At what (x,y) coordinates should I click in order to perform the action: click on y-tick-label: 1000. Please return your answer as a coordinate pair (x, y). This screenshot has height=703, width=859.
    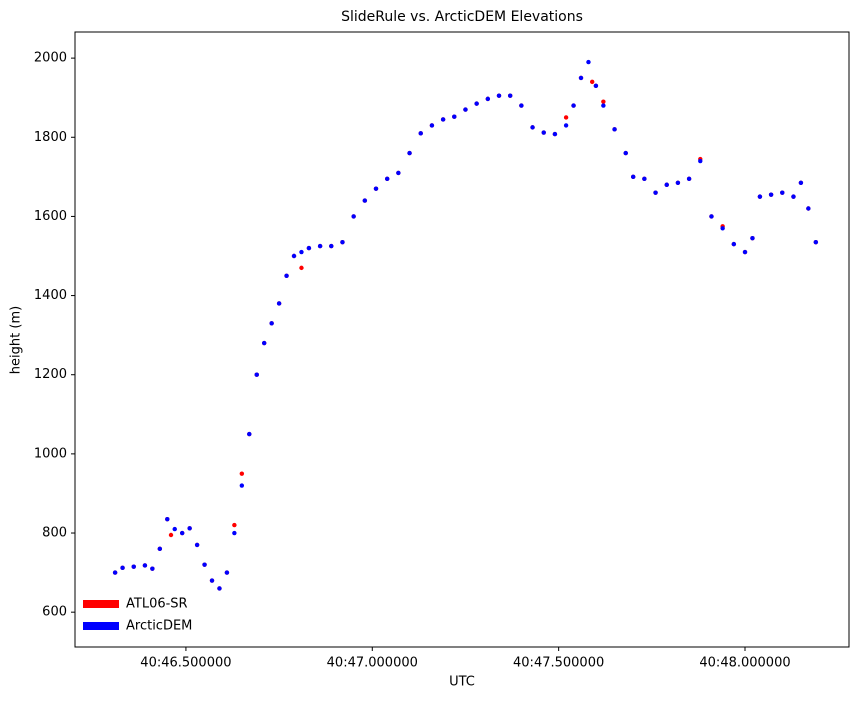
    Looking at the image, I should click on (50, 453).